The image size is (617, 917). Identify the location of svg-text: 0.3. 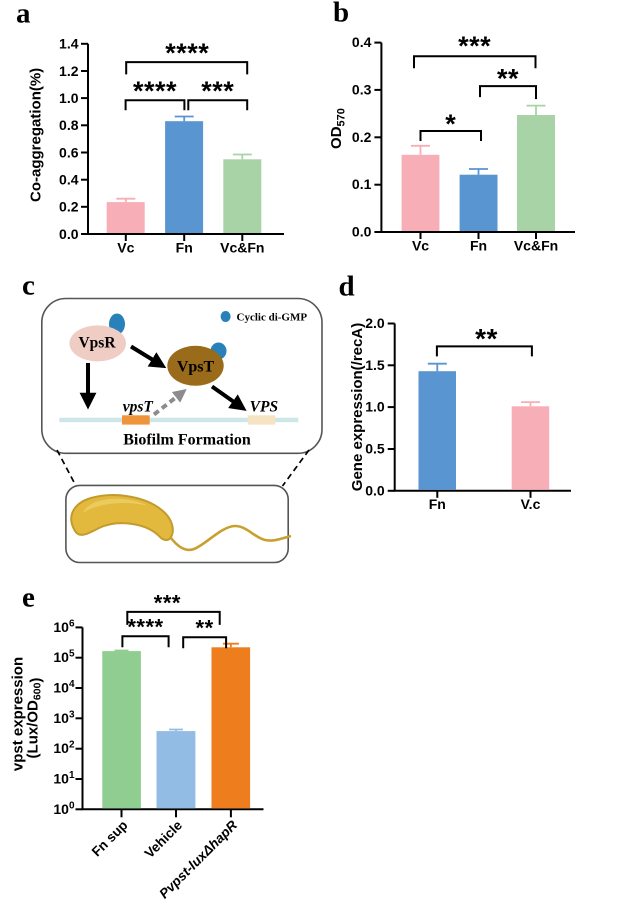
(362, 89).